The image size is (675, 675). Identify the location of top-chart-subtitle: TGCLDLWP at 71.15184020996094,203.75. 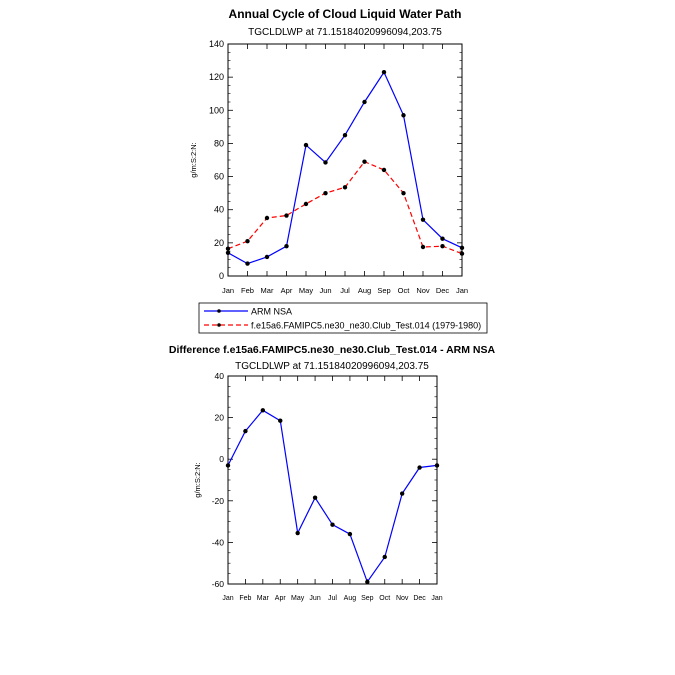
(345, 32).